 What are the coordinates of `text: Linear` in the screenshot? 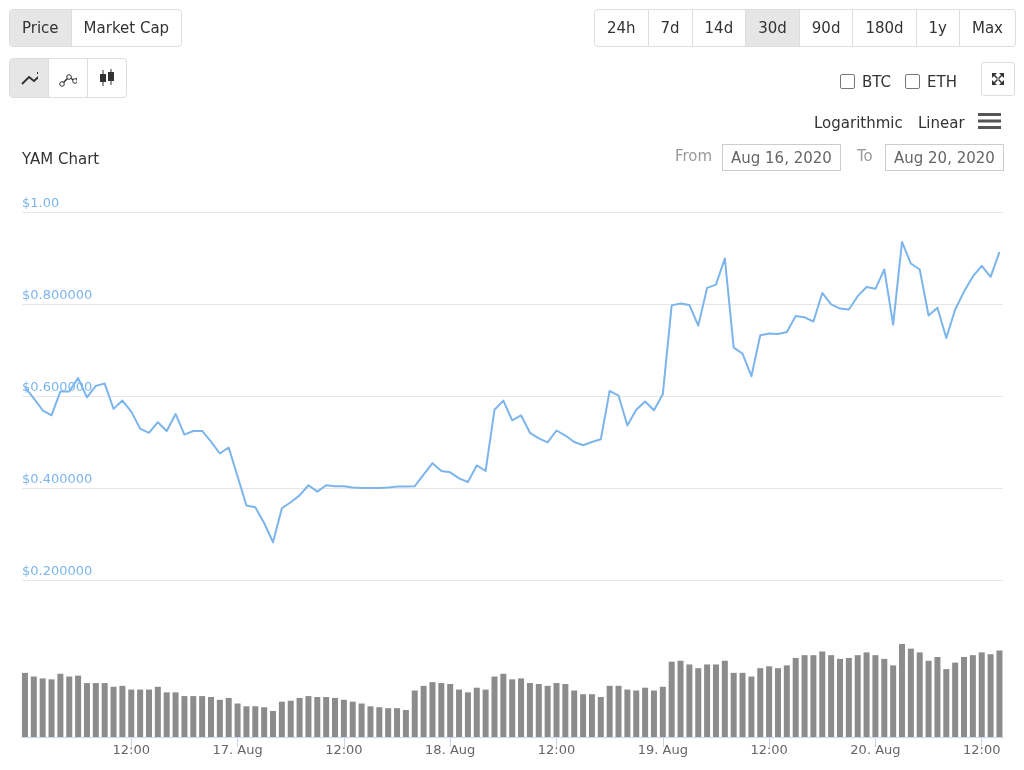 It's located at (941, 123).